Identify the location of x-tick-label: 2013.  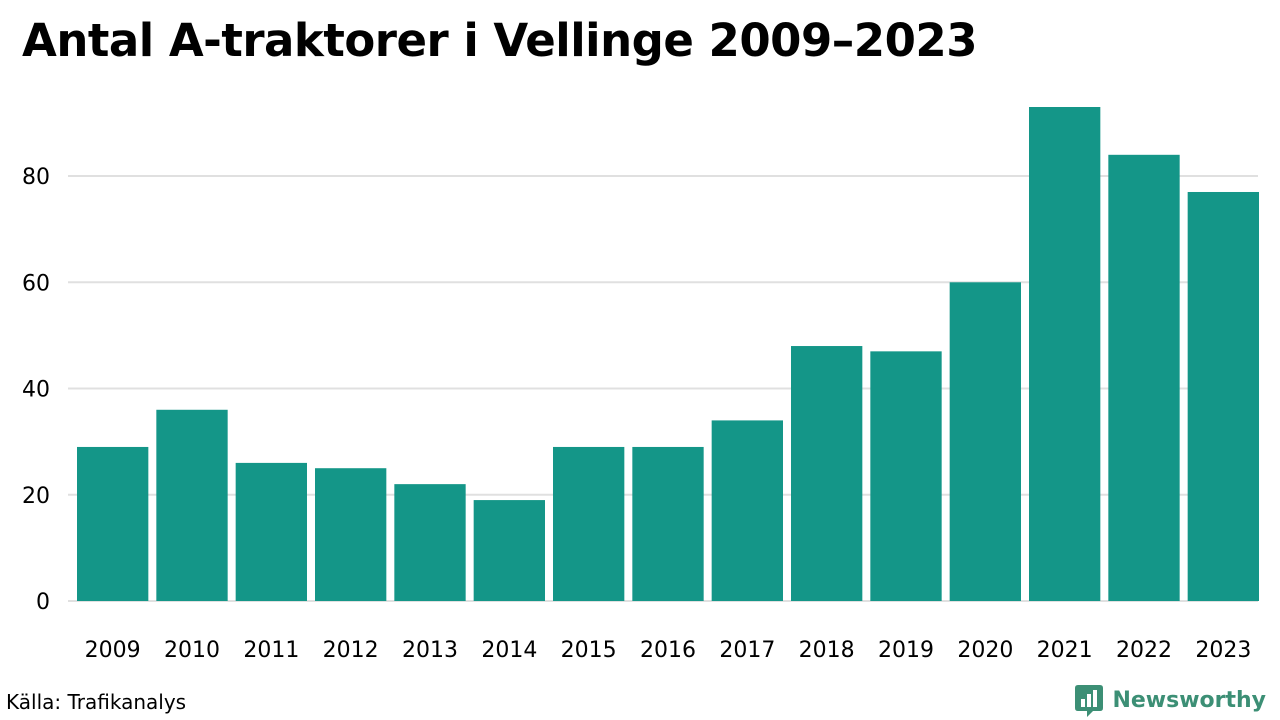
(430, 650).